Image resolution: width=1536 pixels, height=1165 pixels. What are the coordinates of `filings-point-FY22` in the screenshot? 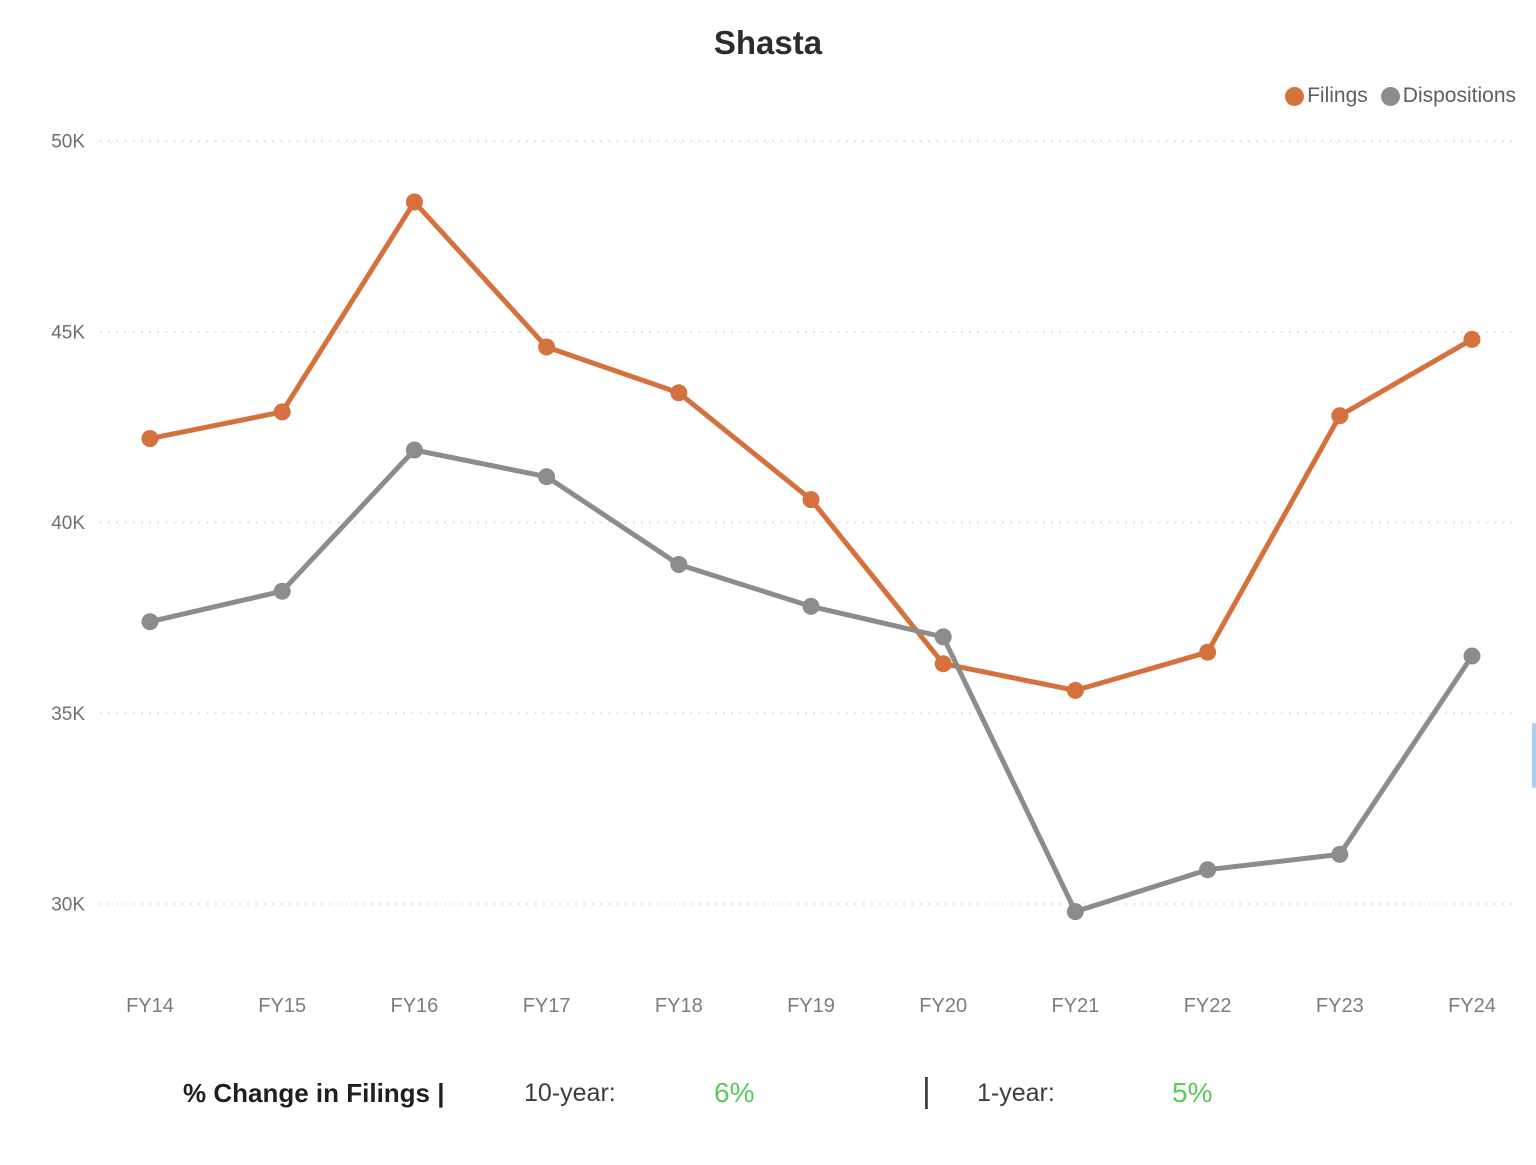 It's located at (1208, 652).